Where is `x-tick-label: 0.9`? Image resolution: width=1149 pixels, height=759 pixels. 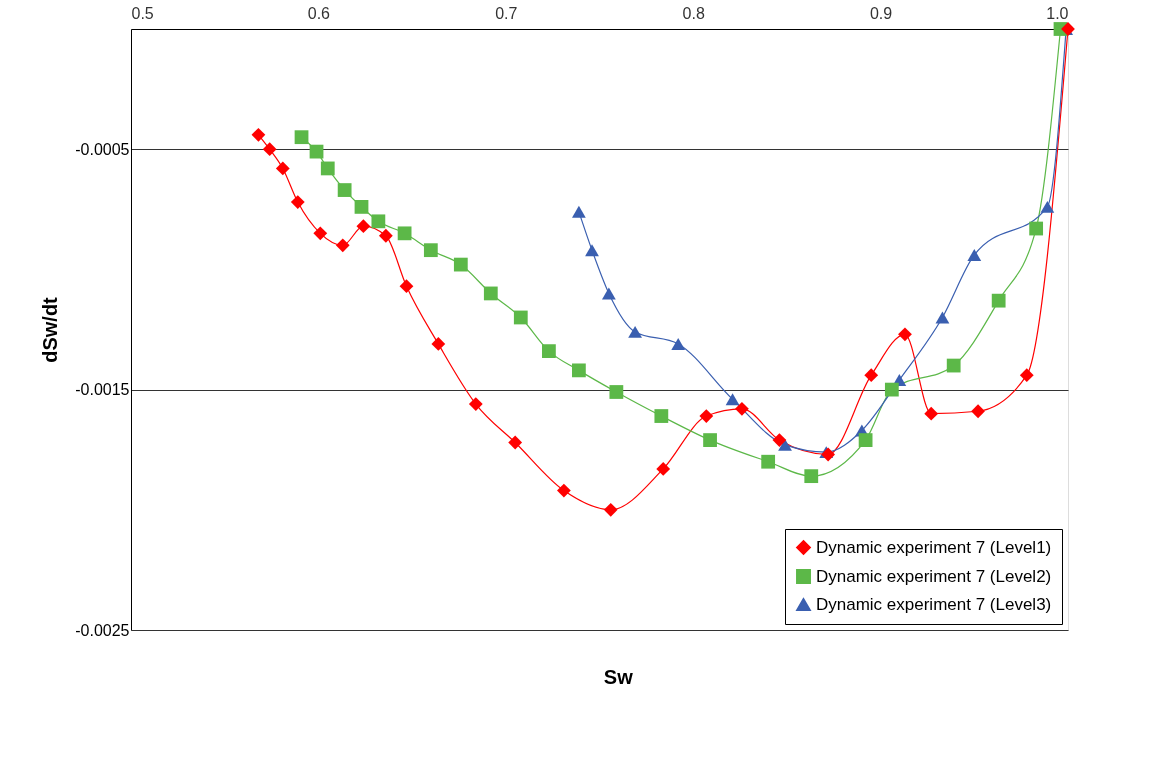
x-tick-label: 0.9 is located at coordinates (881, 13).